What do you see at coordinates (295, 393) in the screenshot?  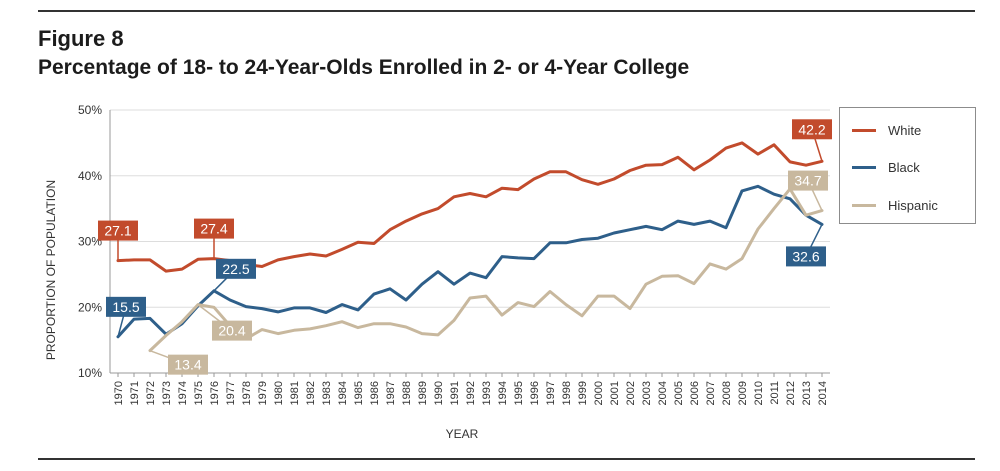 I see `x-tick-label: 1981` at bounding box center [295, 393].